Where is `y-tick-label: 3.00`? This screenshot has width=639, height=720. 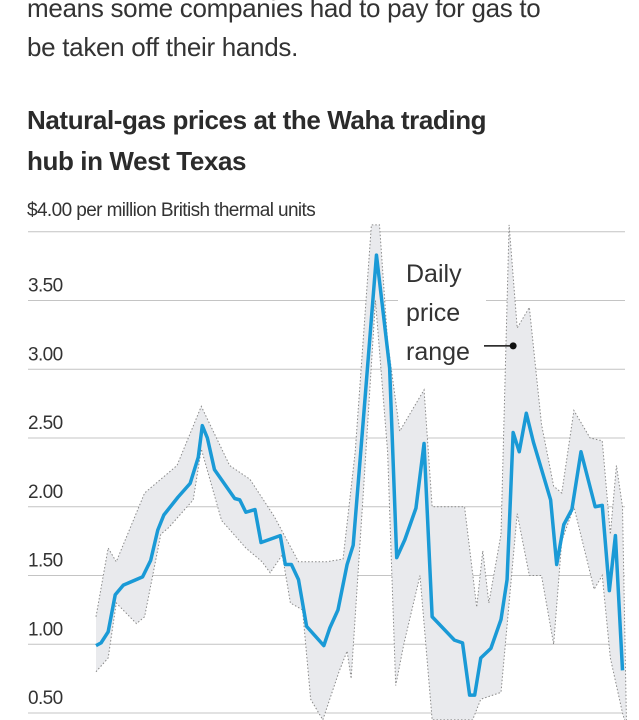
y-tick-label: 3.00 is located at coordinates (45, 354).